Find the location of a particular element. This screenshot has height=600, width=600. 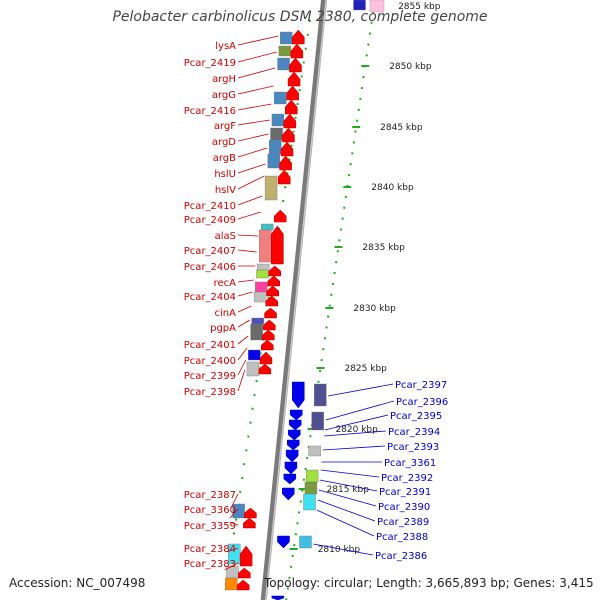

gene-label-Pcar_2392: Pcar_2392 is located at coordinates (407, 478).